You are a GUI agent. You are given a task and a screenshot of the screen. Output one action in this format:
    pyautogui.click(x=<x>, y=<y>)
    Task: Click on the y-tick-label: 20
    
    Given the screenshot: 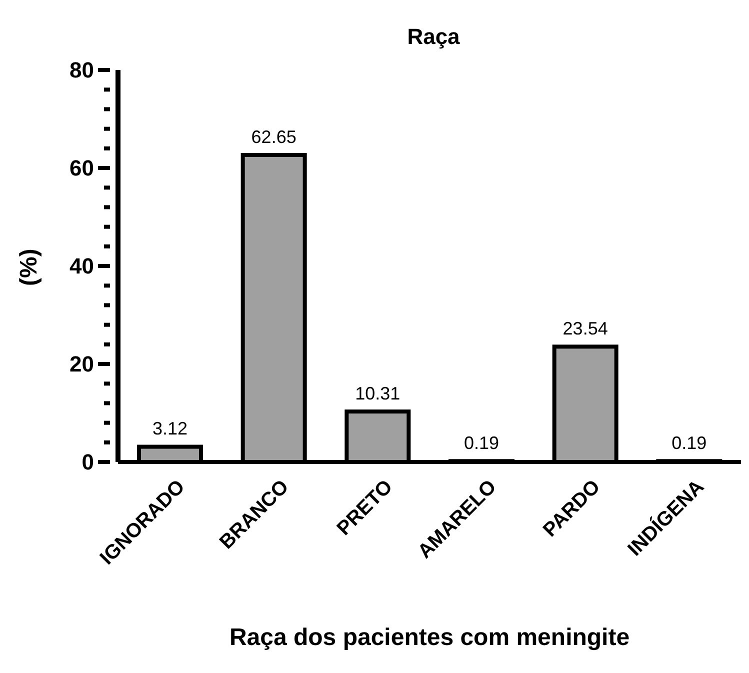 What is the action you would take?
    pyautogui.click(x=82, y=364)
    